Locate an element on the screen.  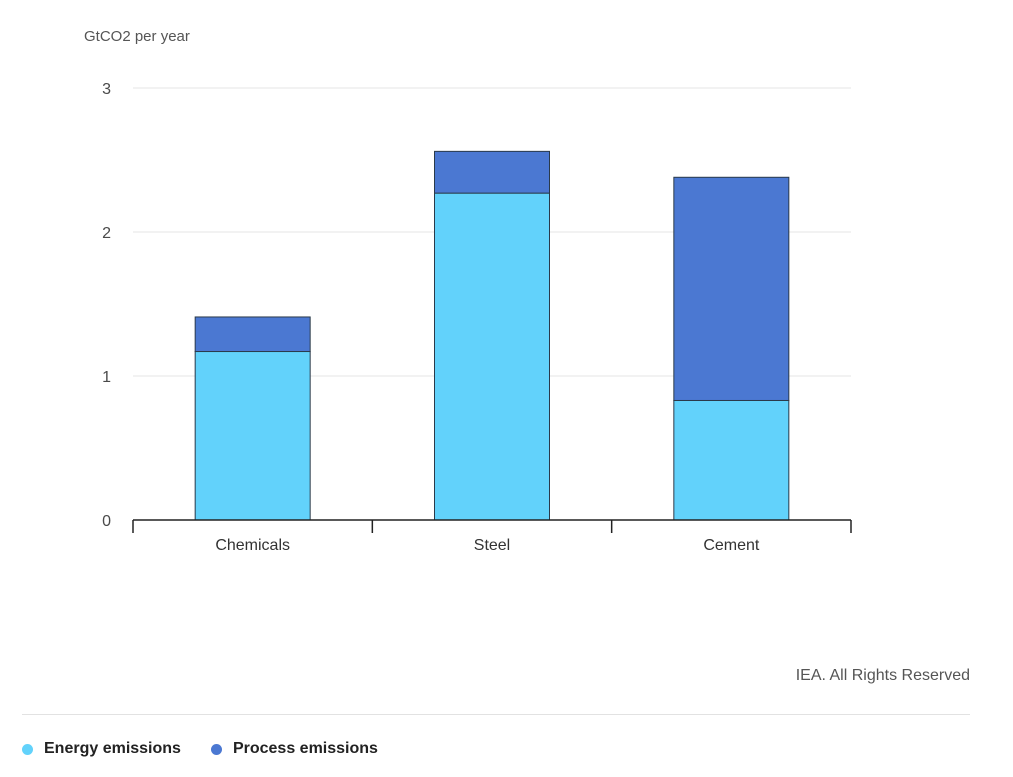
y-axis-label: GtCO2 per year is located at coordinates (137, 36).